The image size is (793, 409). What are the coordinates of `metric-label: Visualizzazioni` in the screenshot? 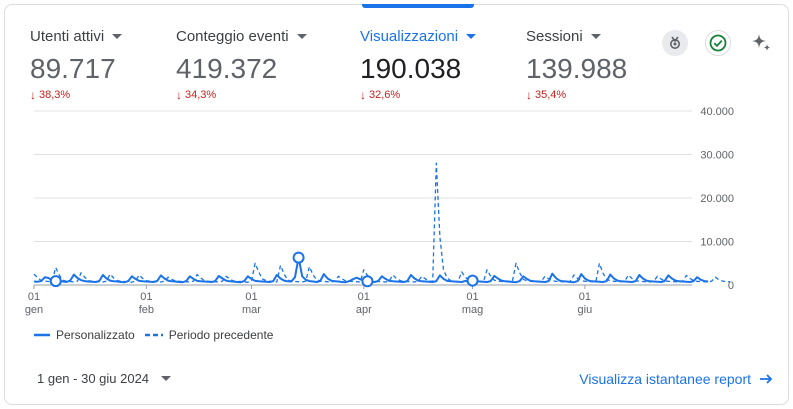 It's located at (418, 36).